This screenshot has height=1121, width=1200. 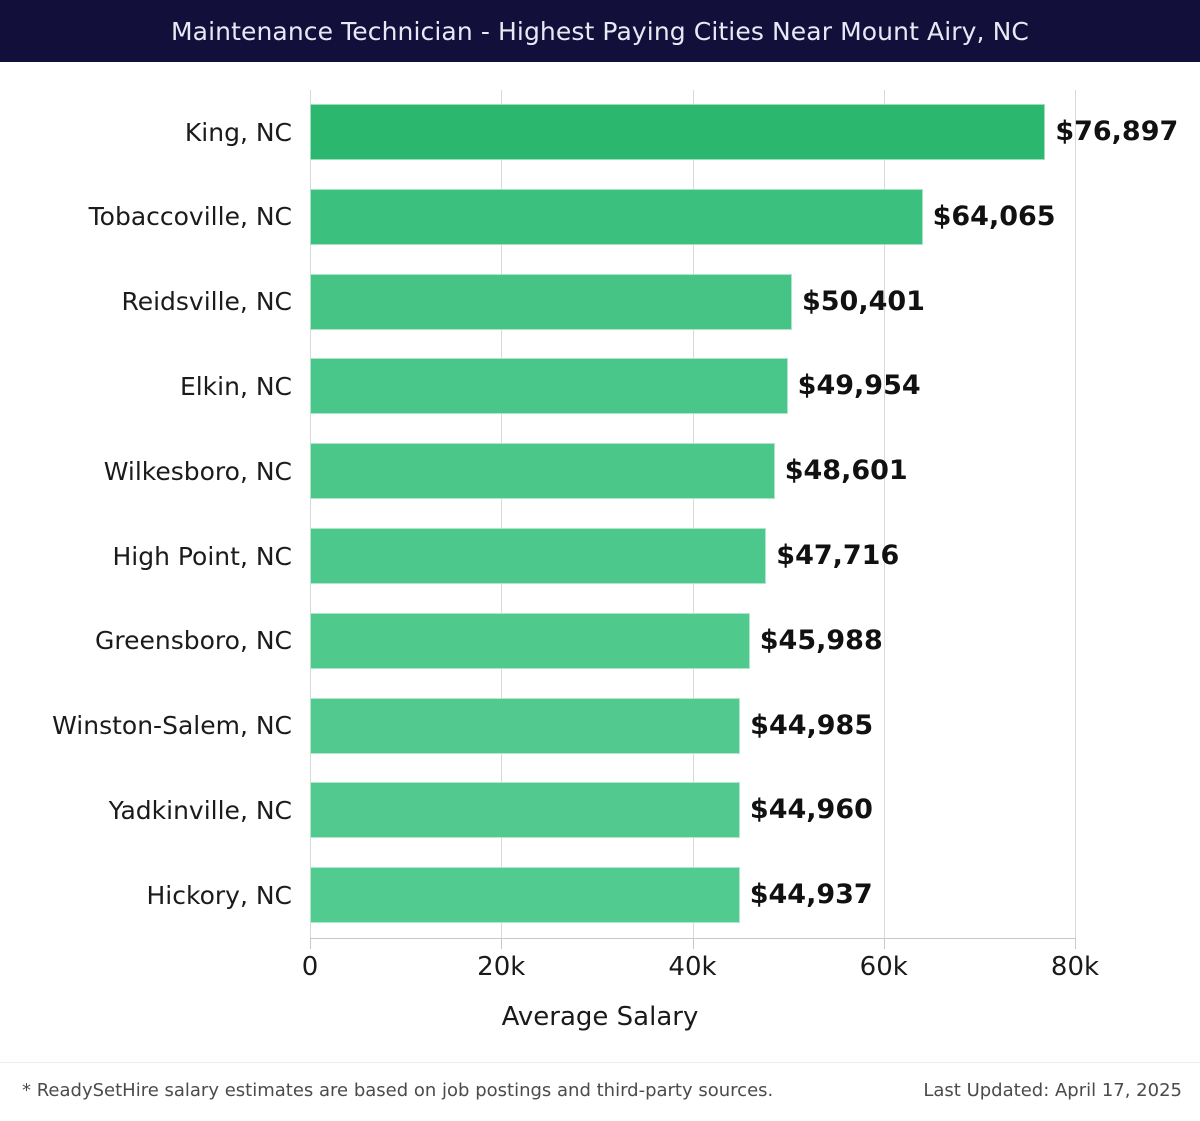 I want to click on bar-value-label: $48,601, so click(x=846, y=471).